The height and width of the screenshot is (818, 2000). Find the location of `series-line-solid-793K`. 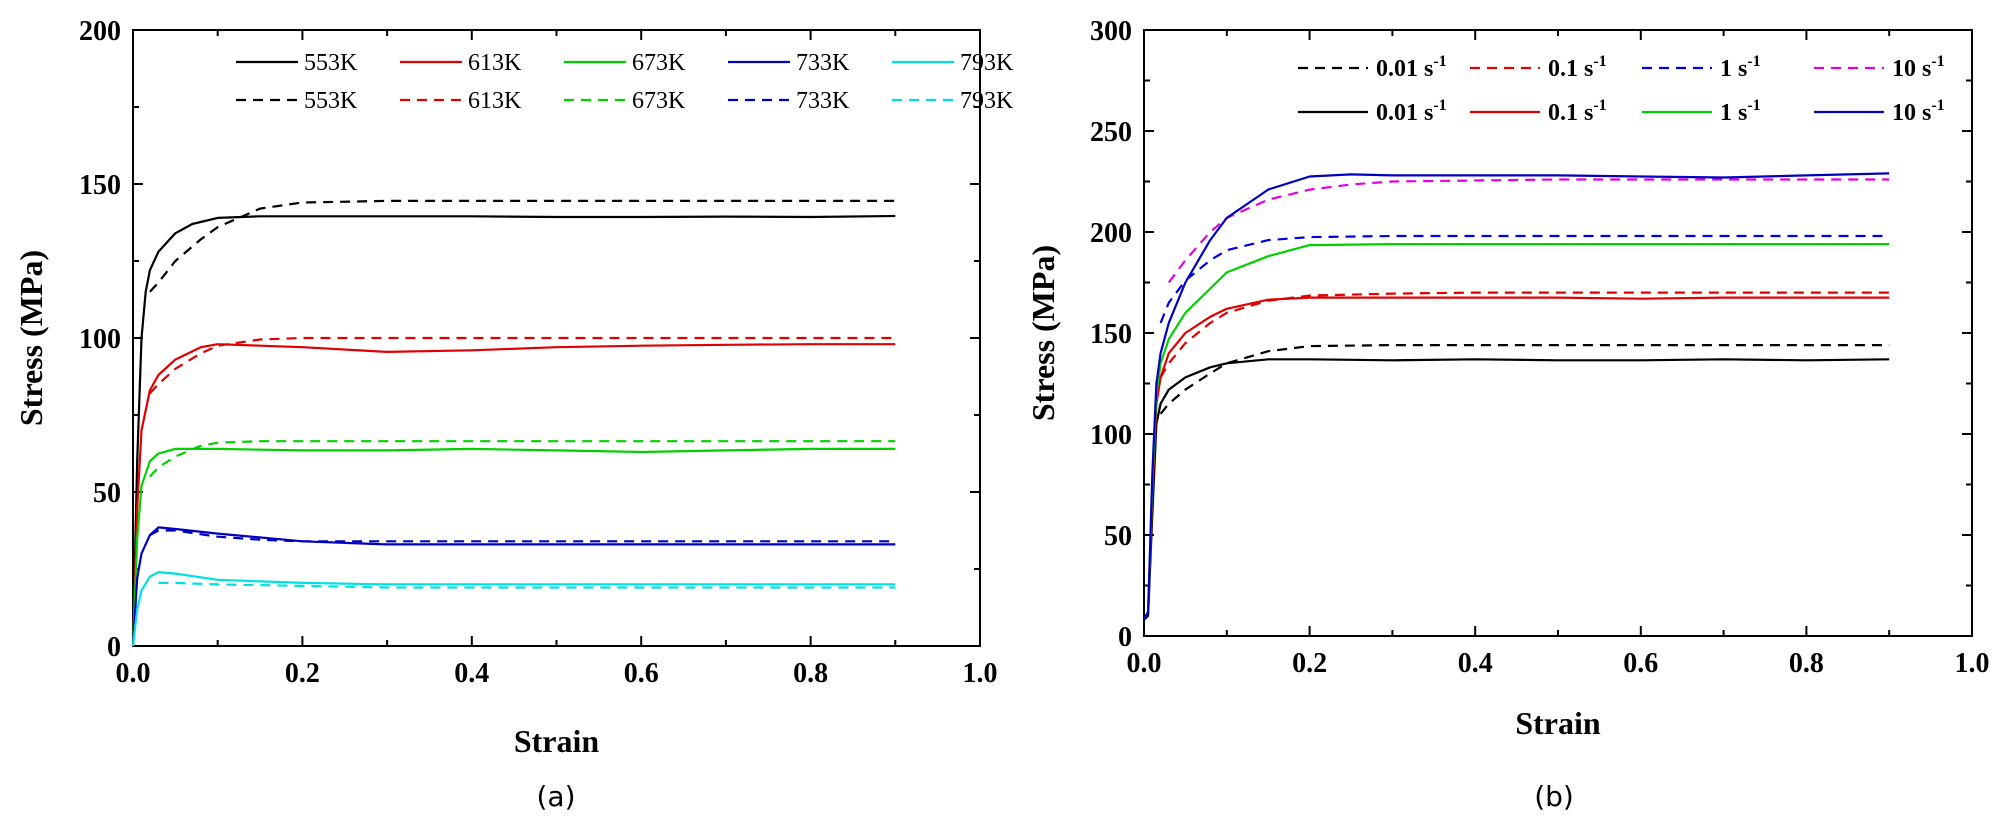

series-line-solid-793K is located at coordinates (513, 608).